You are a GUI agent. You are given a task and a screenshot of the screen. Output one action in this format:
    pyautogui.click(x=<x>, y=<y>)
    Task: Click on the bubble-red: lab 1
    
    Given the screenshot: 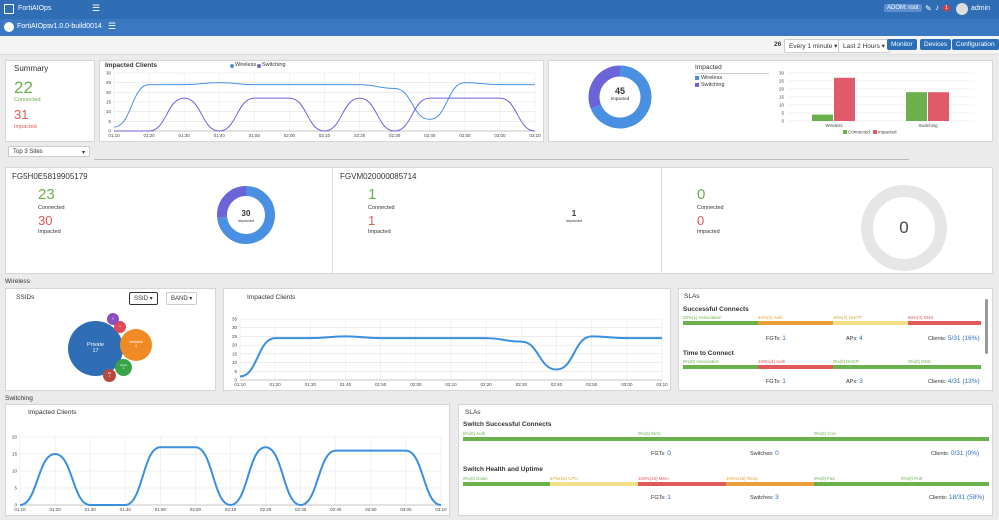 What is the action you would take?
    pyautogui.click(x=109, y=375)
    